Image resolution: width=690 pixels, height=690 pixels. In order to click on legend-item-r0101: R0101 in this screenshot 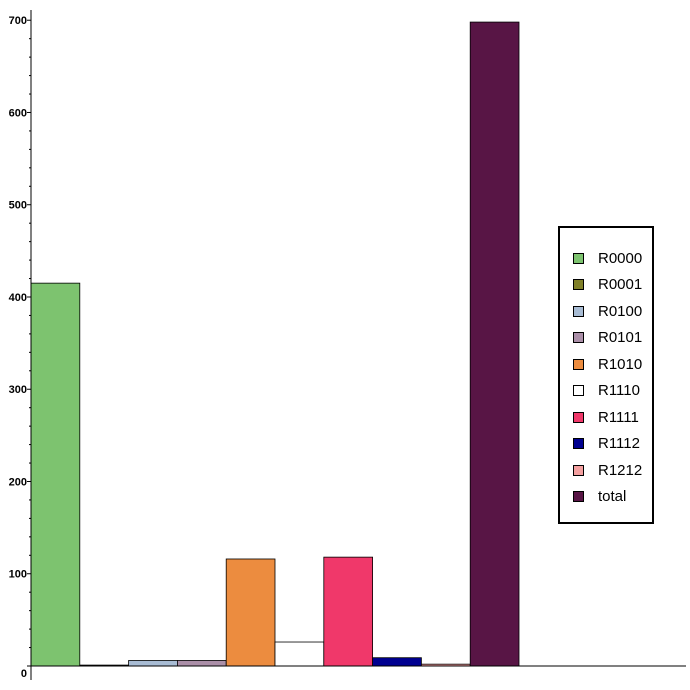, I will do `click(606, 338)`.